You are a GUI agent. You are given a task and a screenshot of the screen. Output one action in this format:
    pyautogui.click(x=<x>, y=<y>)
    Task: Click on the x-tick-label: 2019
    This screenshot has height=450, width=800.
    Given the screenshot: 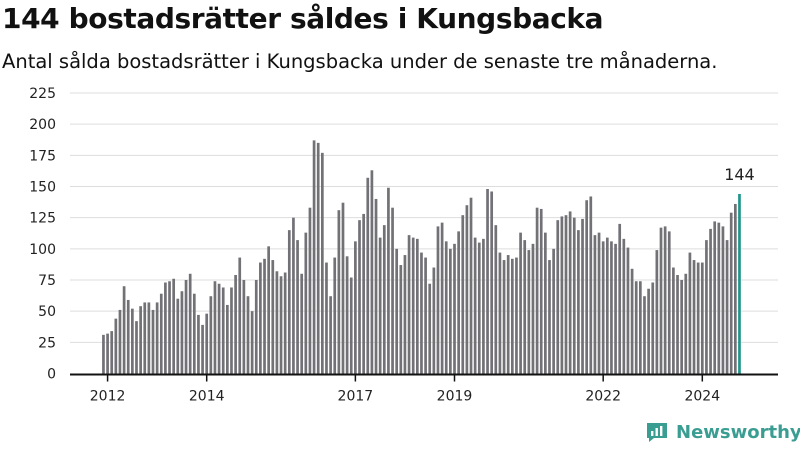 What is the action you would take?
    pyautogui.click(x=455, y=397)
    